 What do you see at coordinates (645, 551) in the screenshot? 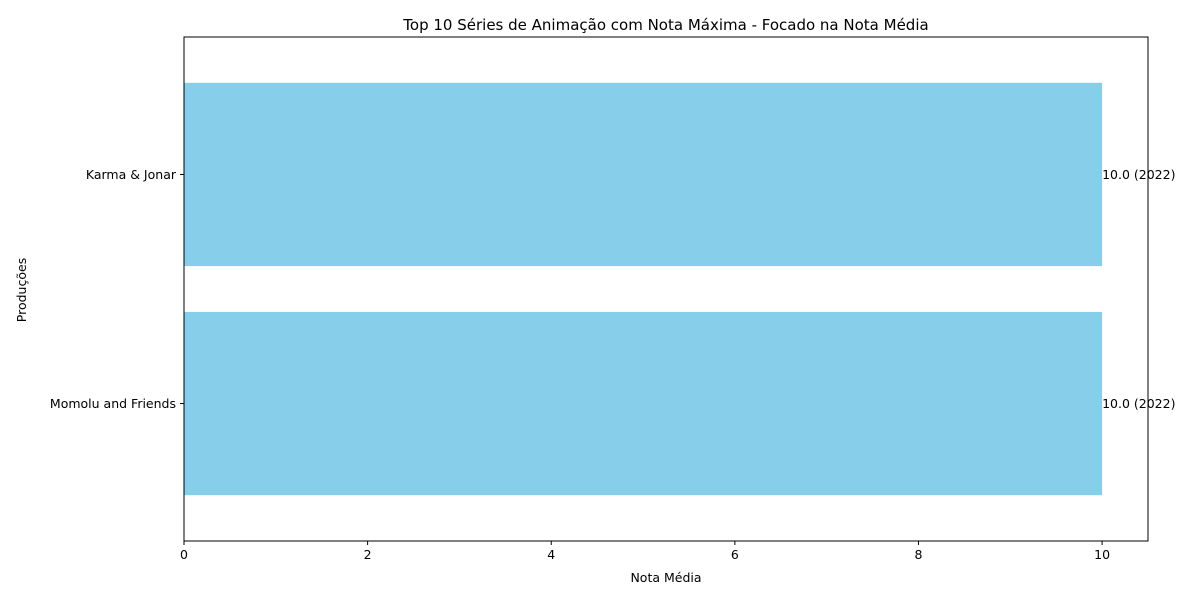
I see `x-axis-ticks: 0 2 4 6 8 10` at bounding box center [645, 551].